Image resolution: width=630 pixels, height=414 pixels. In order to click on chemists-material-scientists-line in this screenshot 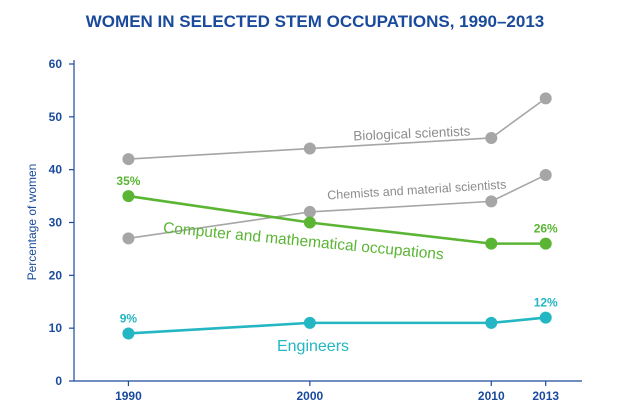, I will do `click(337, 207)`.